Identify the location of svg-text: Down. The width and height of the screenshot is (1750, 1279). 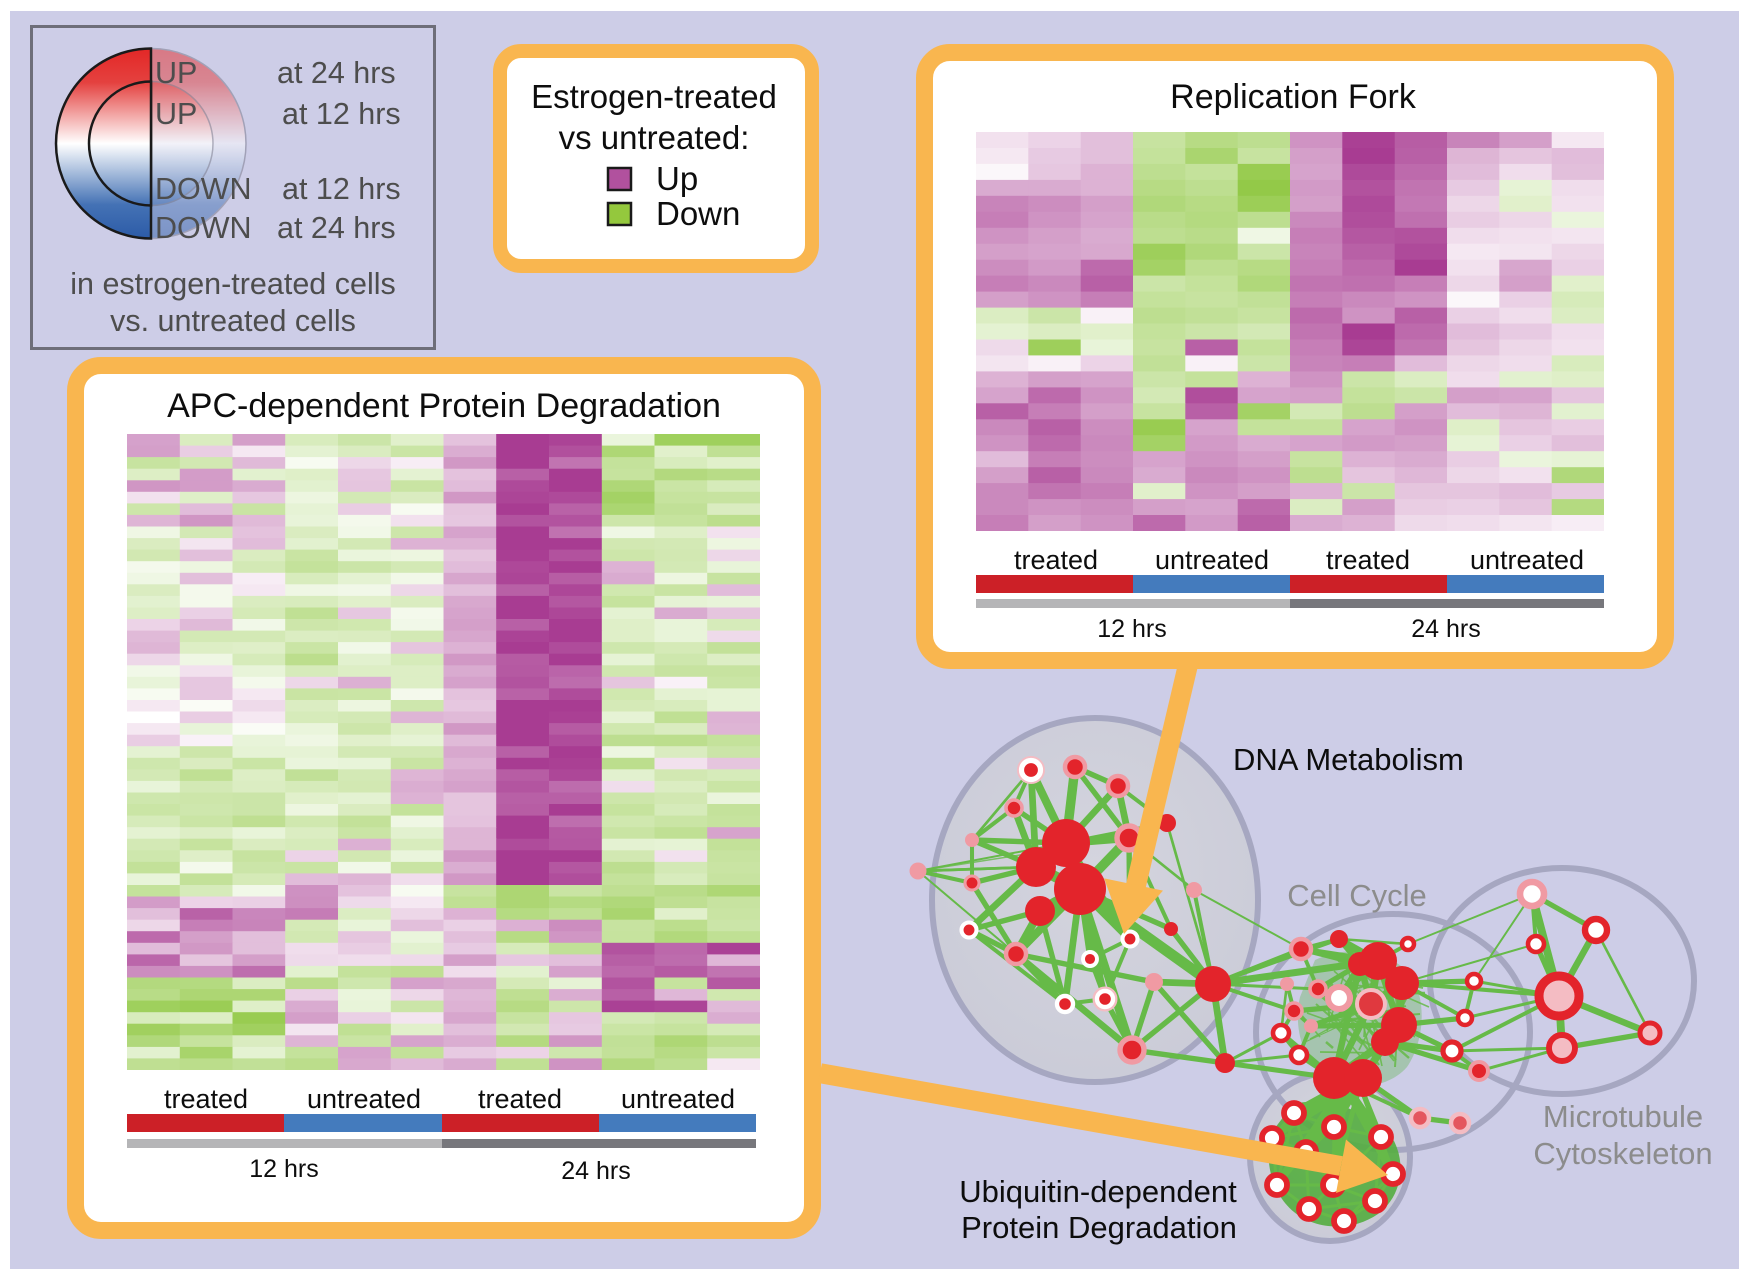
(698, 213).